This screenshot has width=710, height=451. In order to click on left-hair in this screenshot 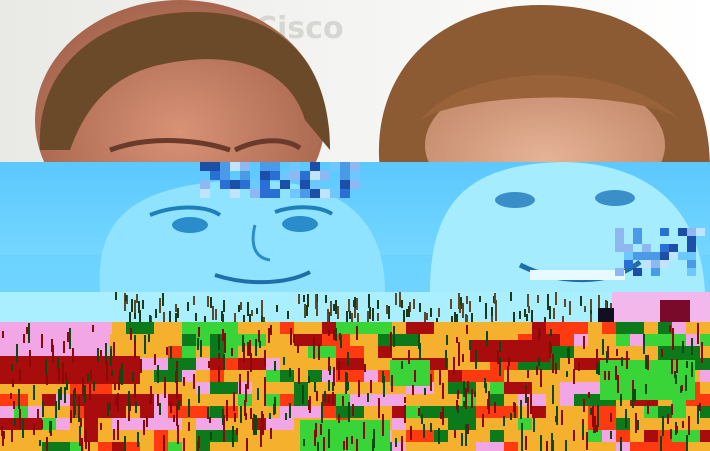, I will do `click(184, 80)`.